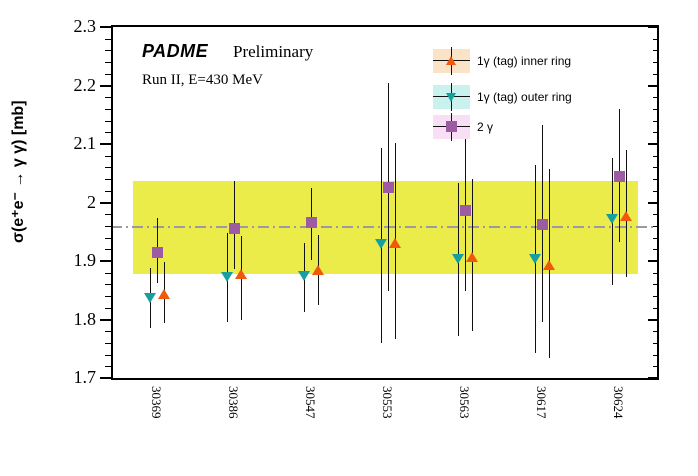  I want to click on legend-marker-triangle-up, so click(451, 60).